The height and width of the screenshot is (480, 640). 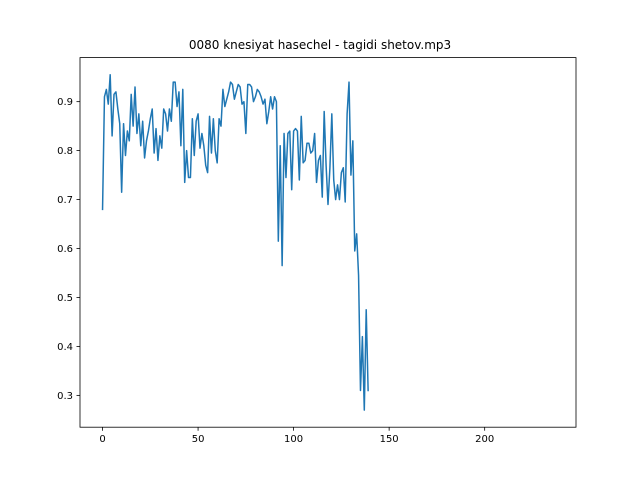 I want to click on y-tick-label: 0.7, so click(x=65, y=200).